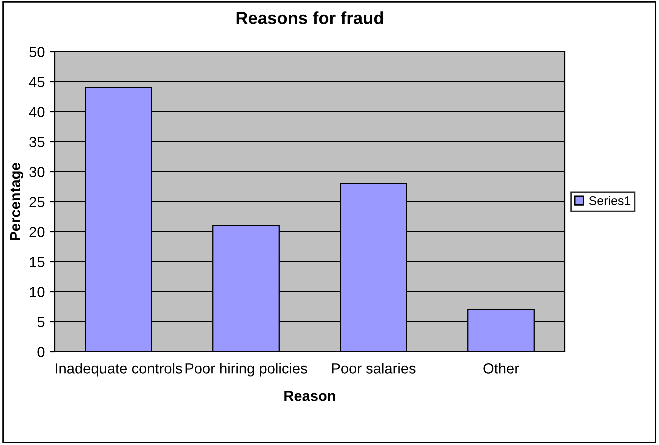 The width and height of the screenshot is (659, 445). What do you see at coordinates (37, 292) in the screenshot?
I see `y-tick-label: 10` at bounding box center [37, 292].